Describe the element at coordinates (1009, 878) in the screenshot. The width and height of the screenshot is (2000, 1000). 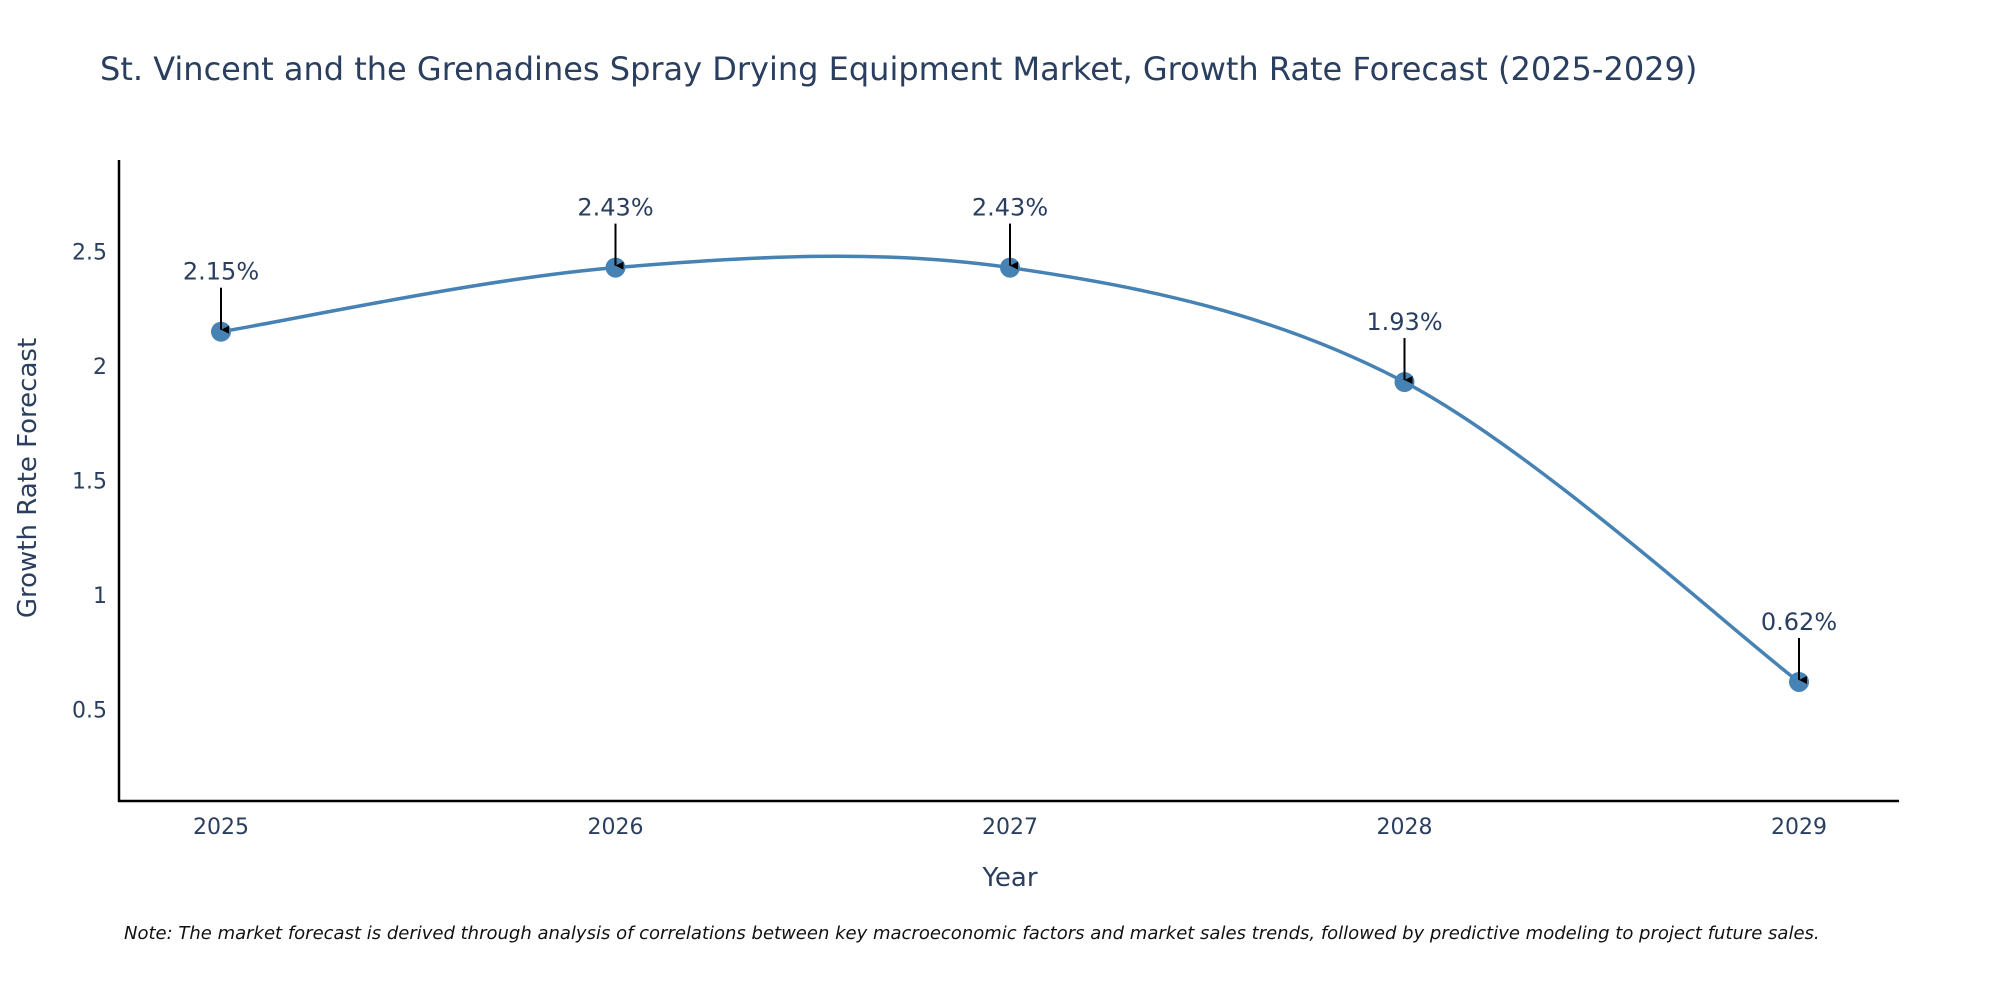
I see `x-axis-title: Year` at that location.